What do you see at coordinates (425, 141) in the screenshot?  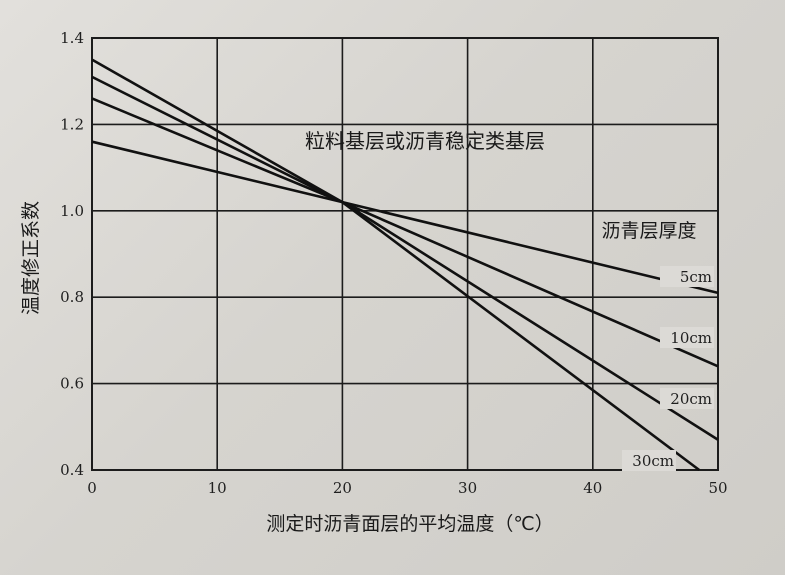 I see `annotation-base-type: 粒料基层或沥青稳定类基层` at bounding box center [425, 141].